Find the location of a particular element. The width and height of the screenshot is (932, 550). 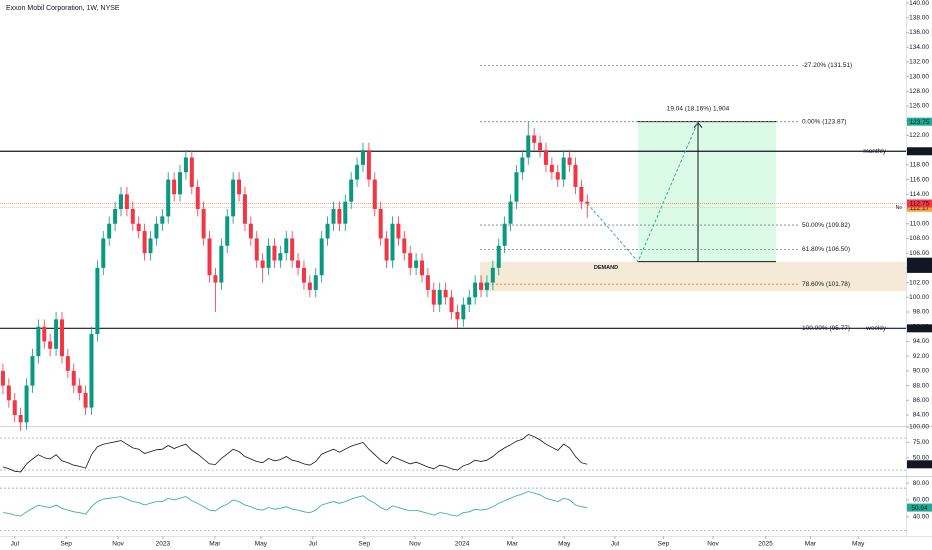

demand-label: DEMAND is located at coordinates (606, 268).